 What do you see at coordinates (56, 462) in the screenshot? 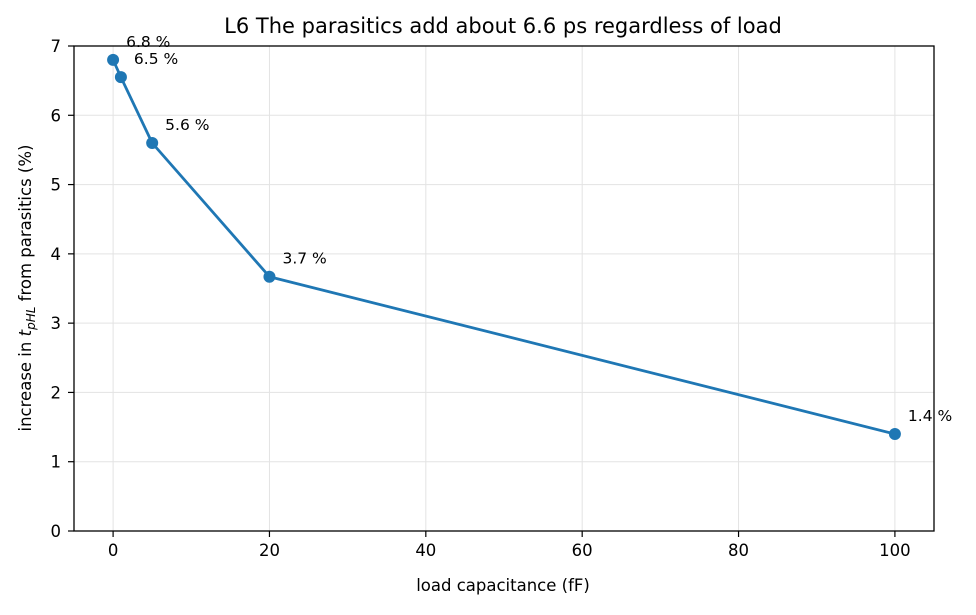
I see `y-tick-label: 1` at bounding box center [56, 462].